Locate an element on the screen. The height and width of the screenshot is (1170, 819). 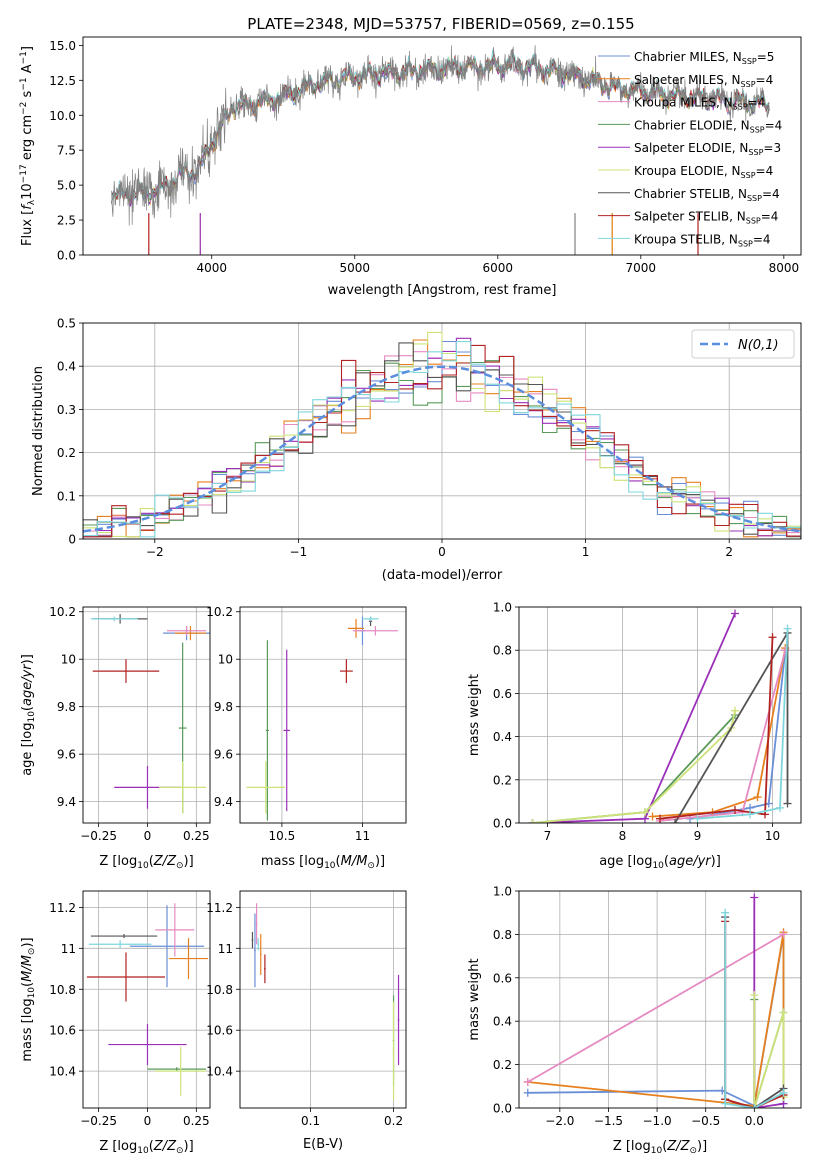
x-tick-label: −1.5 is located at coordinates (608, 1121).